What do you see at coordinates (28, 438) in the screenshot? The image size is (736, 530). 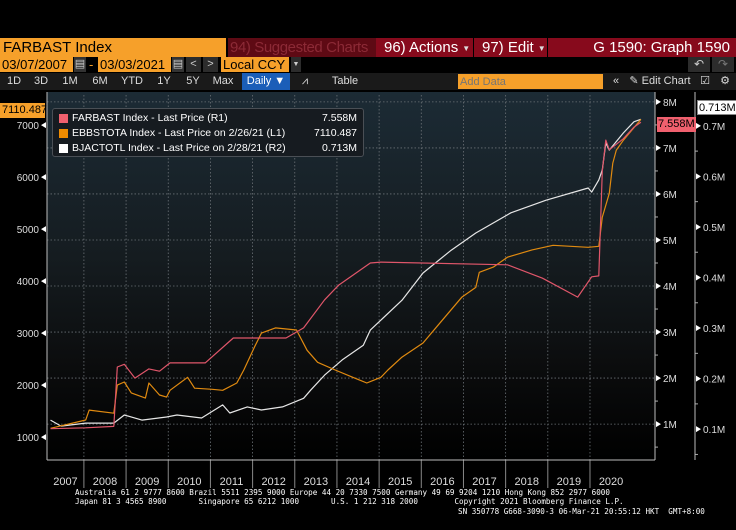 I see `l1-tick-label: 1000` at bounding box center [28, 438].